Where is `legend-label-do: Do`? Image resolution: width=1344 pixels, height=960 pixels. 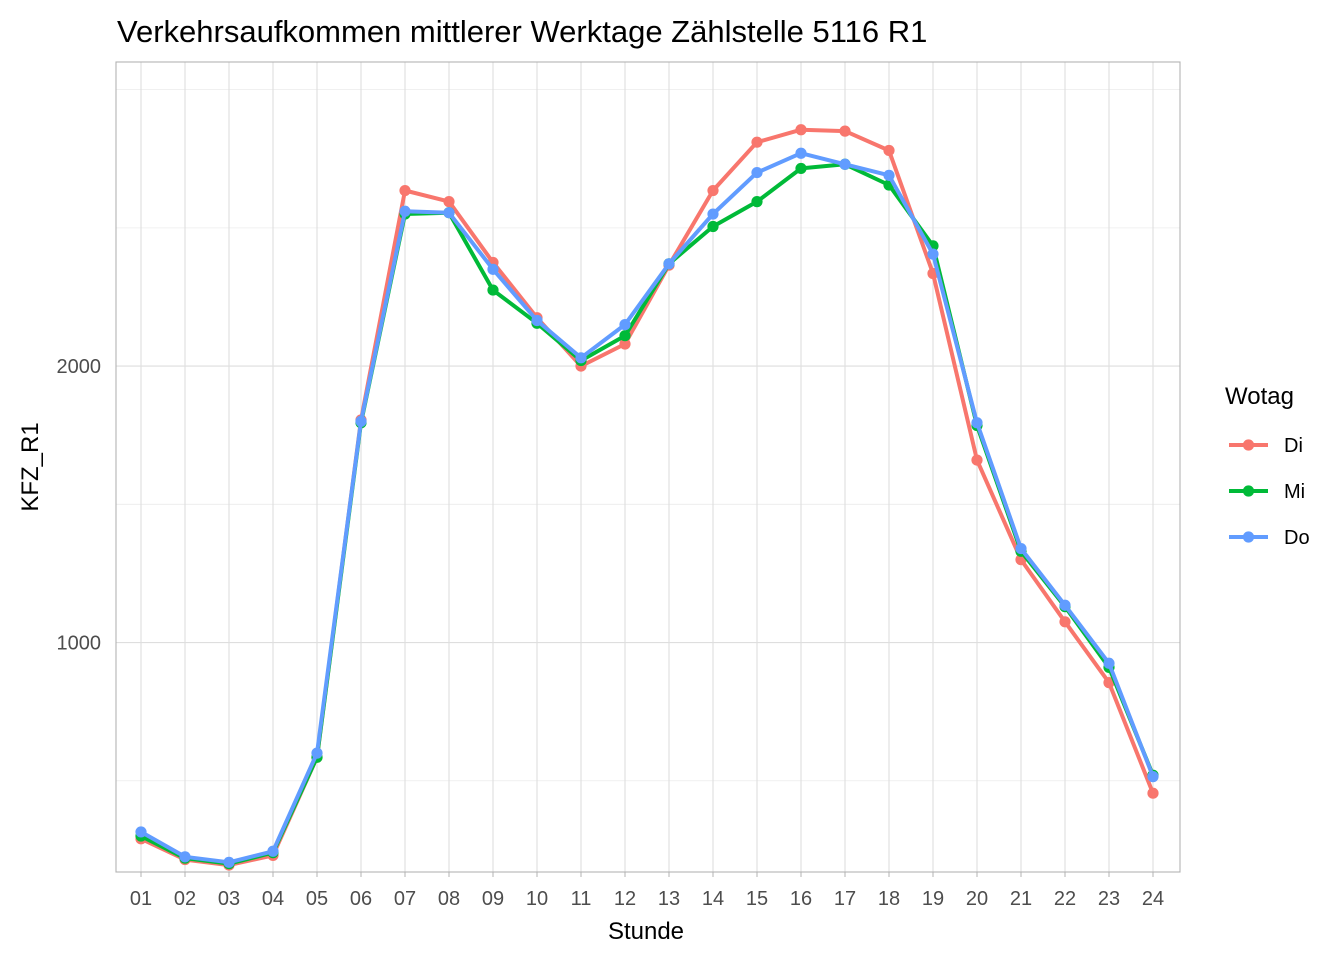 legend-label-do: Do is located at coordinates (1297, 538).